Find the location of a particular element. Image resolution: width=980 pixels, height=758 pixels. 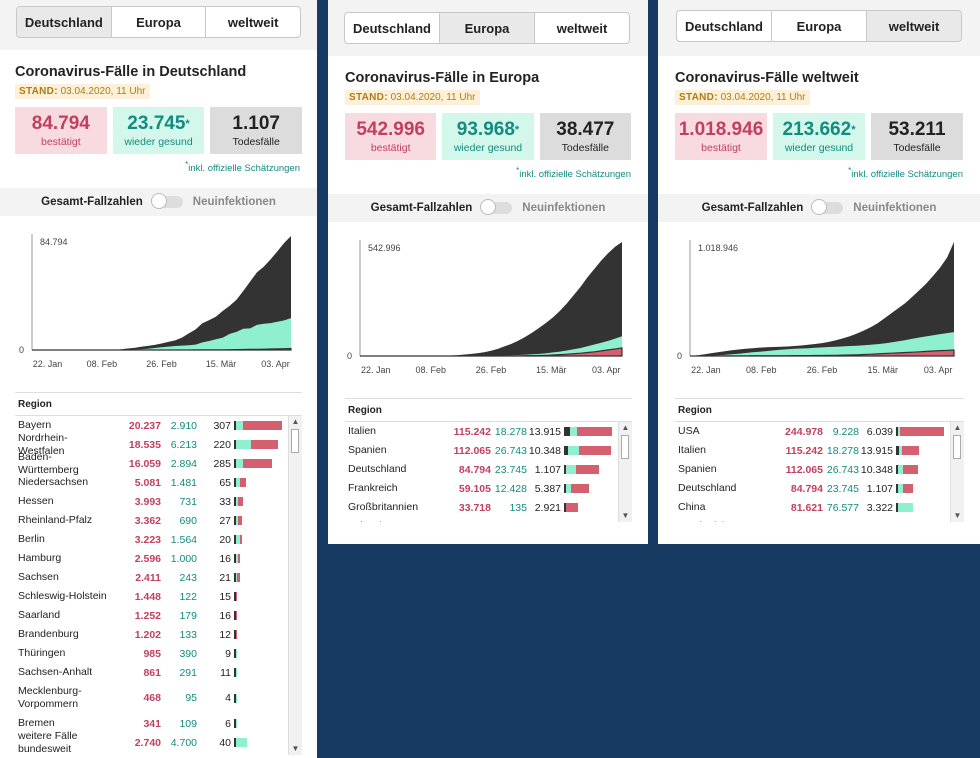

table-row: Thüringen 985 390 9 is located at coordinates (158, 653).